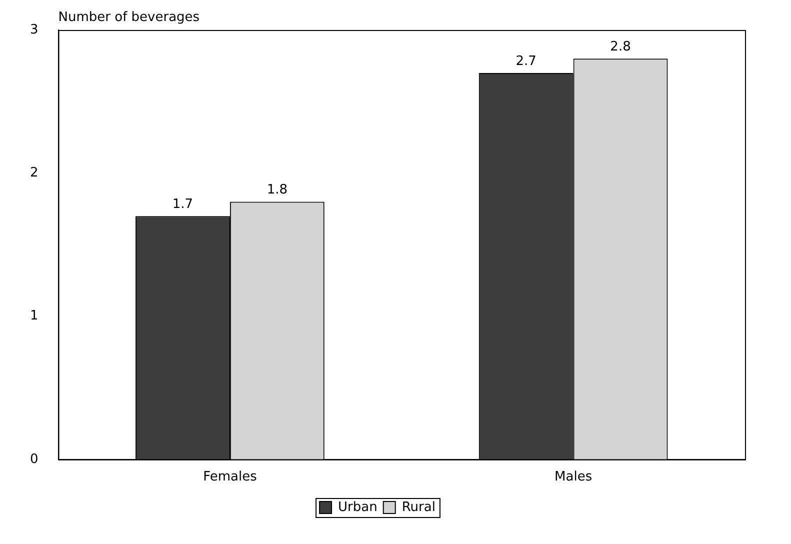  I want to click on data-label: 2.8, so click(620, 47).